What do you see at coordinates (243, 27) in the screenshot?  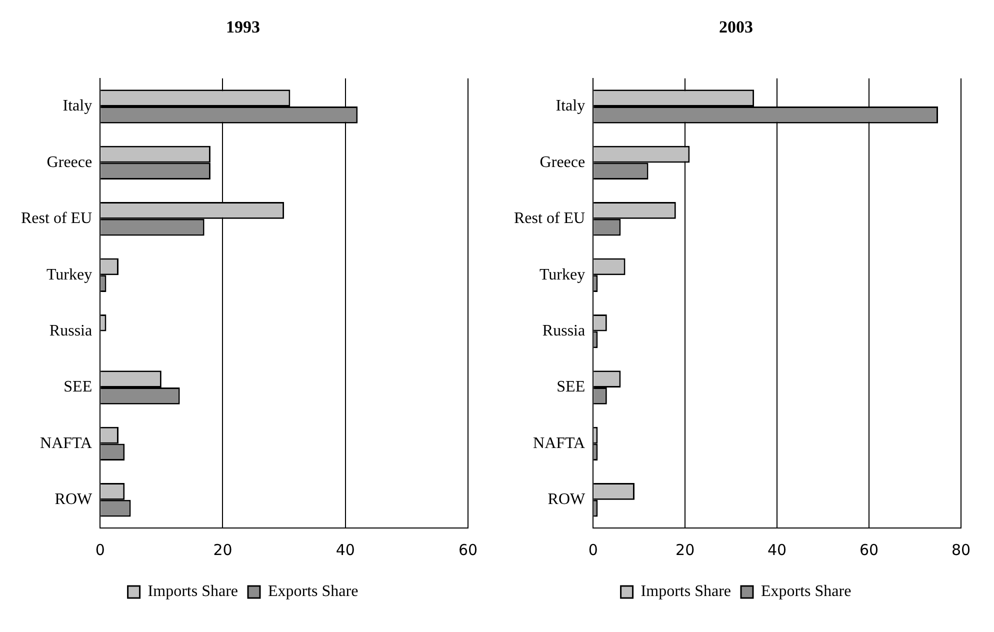 I see `chart-title: 1993` at bounding box center [243, 27].